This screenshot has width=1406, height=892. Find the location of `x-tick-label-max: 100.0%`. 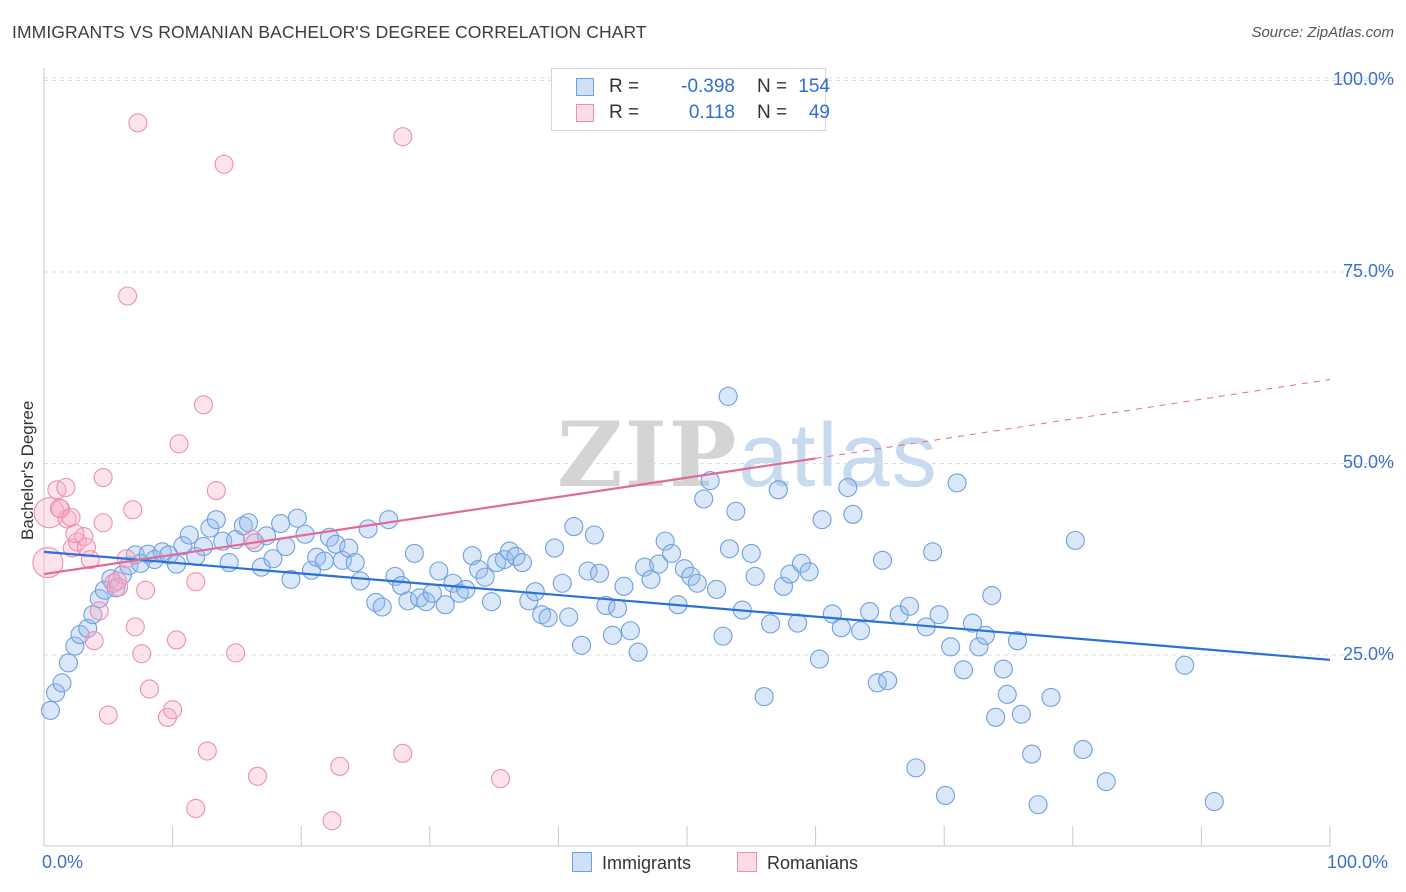

x-tick-label-max: 100.0% is located at coordinates (1358, 862).